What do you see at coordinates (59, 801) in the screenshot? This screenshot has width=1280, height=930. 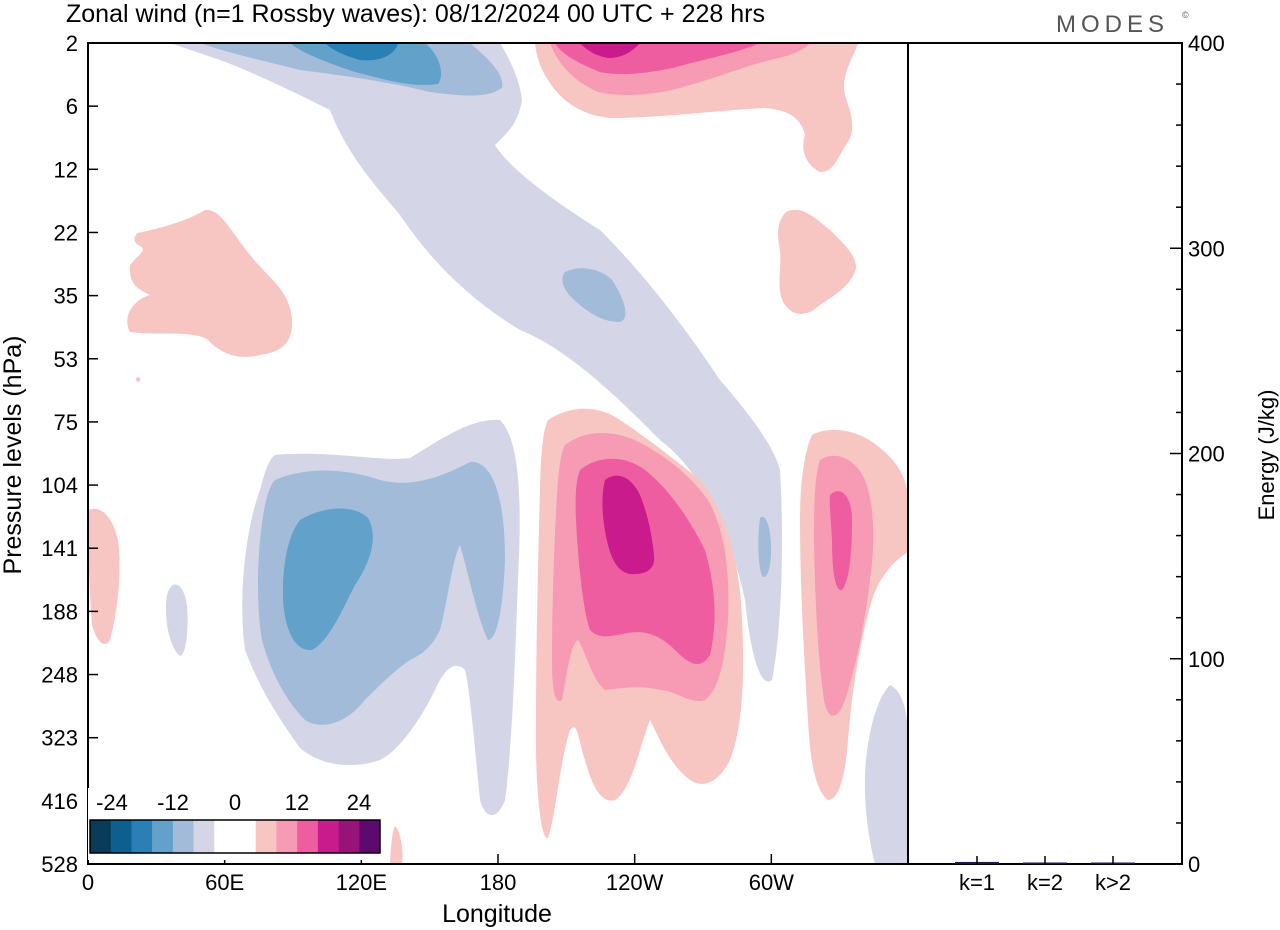 I see `y-tick-label: 416` at bounding box center [59, 801].